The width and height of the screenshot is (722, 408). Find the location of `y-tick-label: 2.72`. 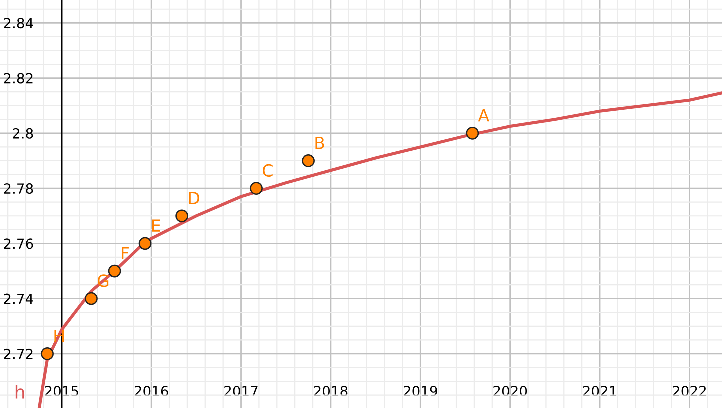

y-tick-label: 2.72 is located at coordinates (18, 354).